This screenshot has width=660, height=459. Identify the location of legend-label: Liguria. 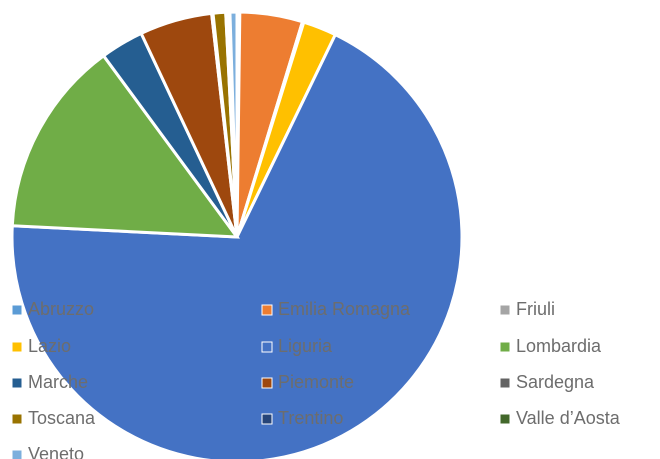
(305, 346).